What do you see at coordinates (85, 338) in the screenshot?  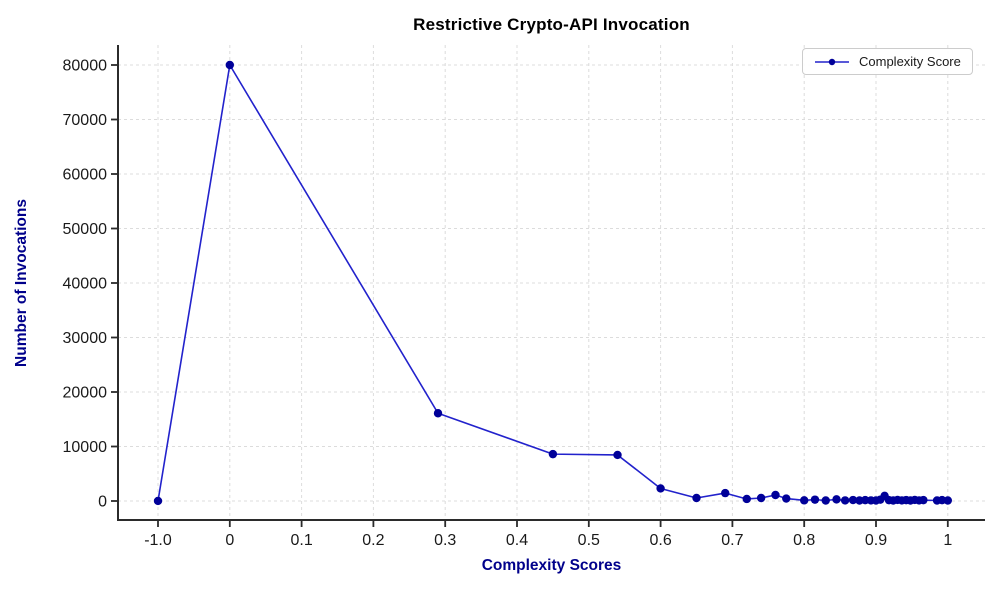 I see `y-tick-label: 30000` at bounding box center [85, 338].